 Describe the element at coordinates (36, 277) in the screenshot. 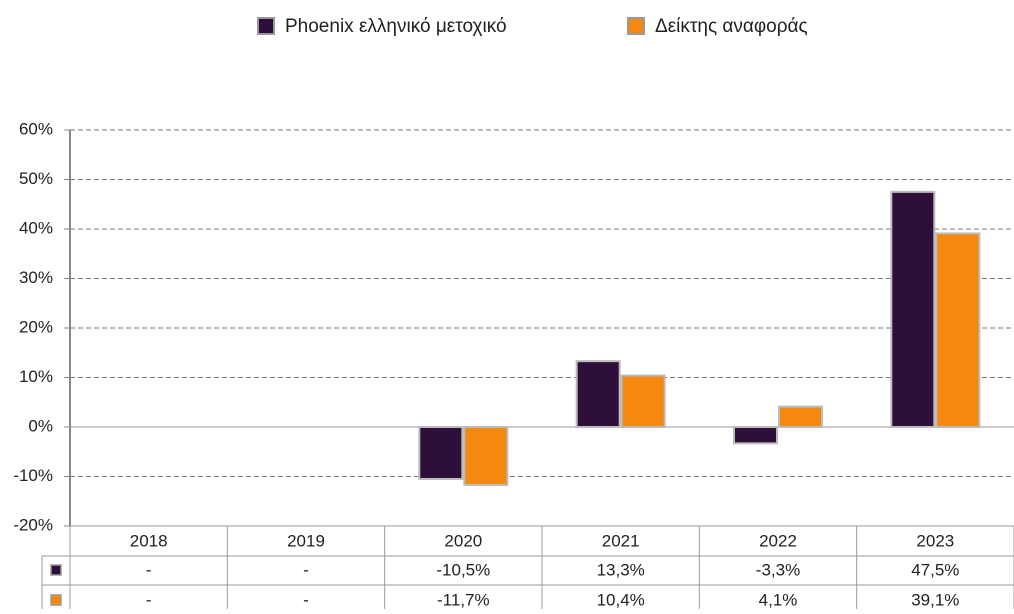

I see `y-tick-label: 30%` at that location.